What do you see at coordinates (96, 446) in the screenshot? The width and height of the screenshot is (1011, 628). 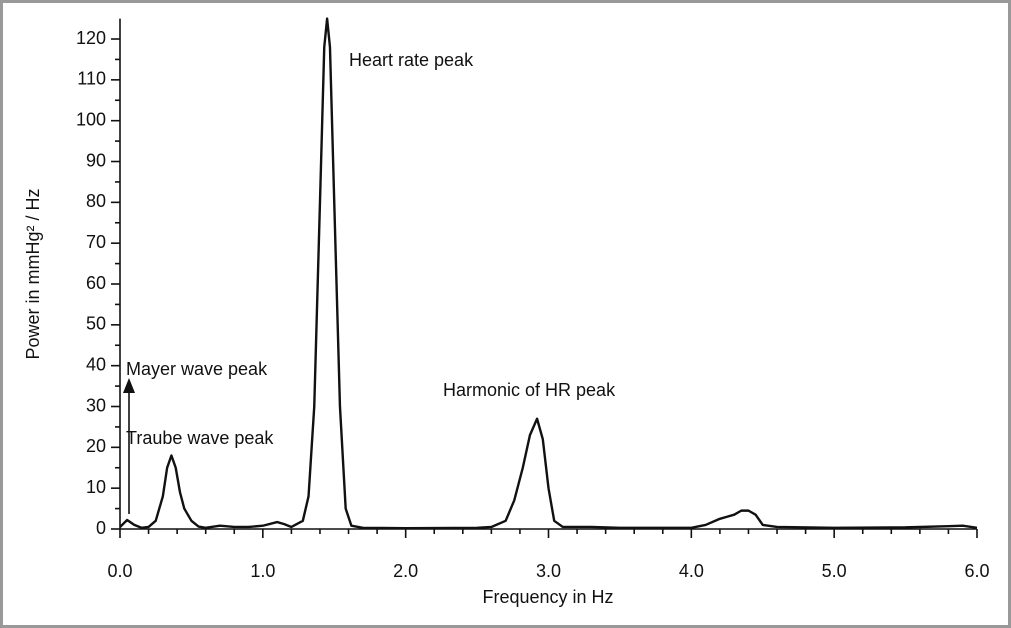 I see `y-tick-label: 20` at bounding box center [96, 446].